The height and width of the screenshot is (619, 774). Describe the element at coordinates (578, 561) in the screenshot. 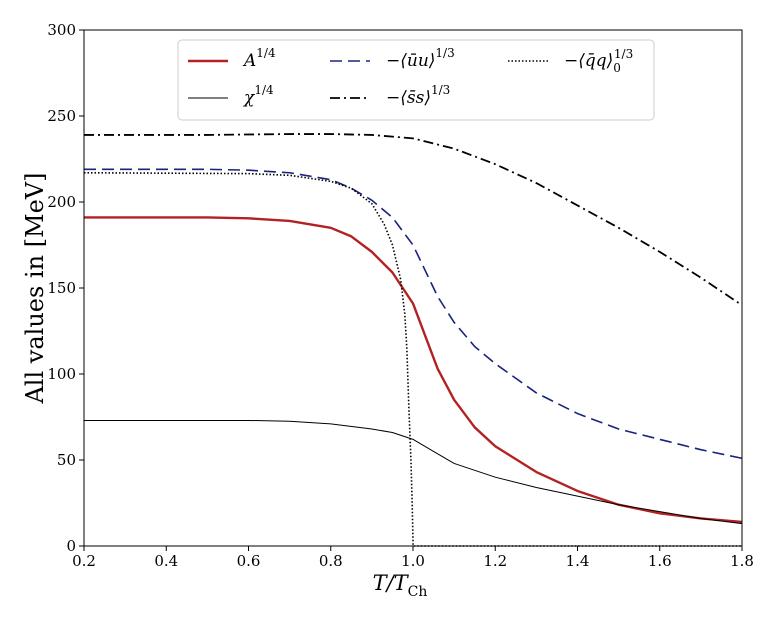

I see `x-tick-label: 1.4` at that location.